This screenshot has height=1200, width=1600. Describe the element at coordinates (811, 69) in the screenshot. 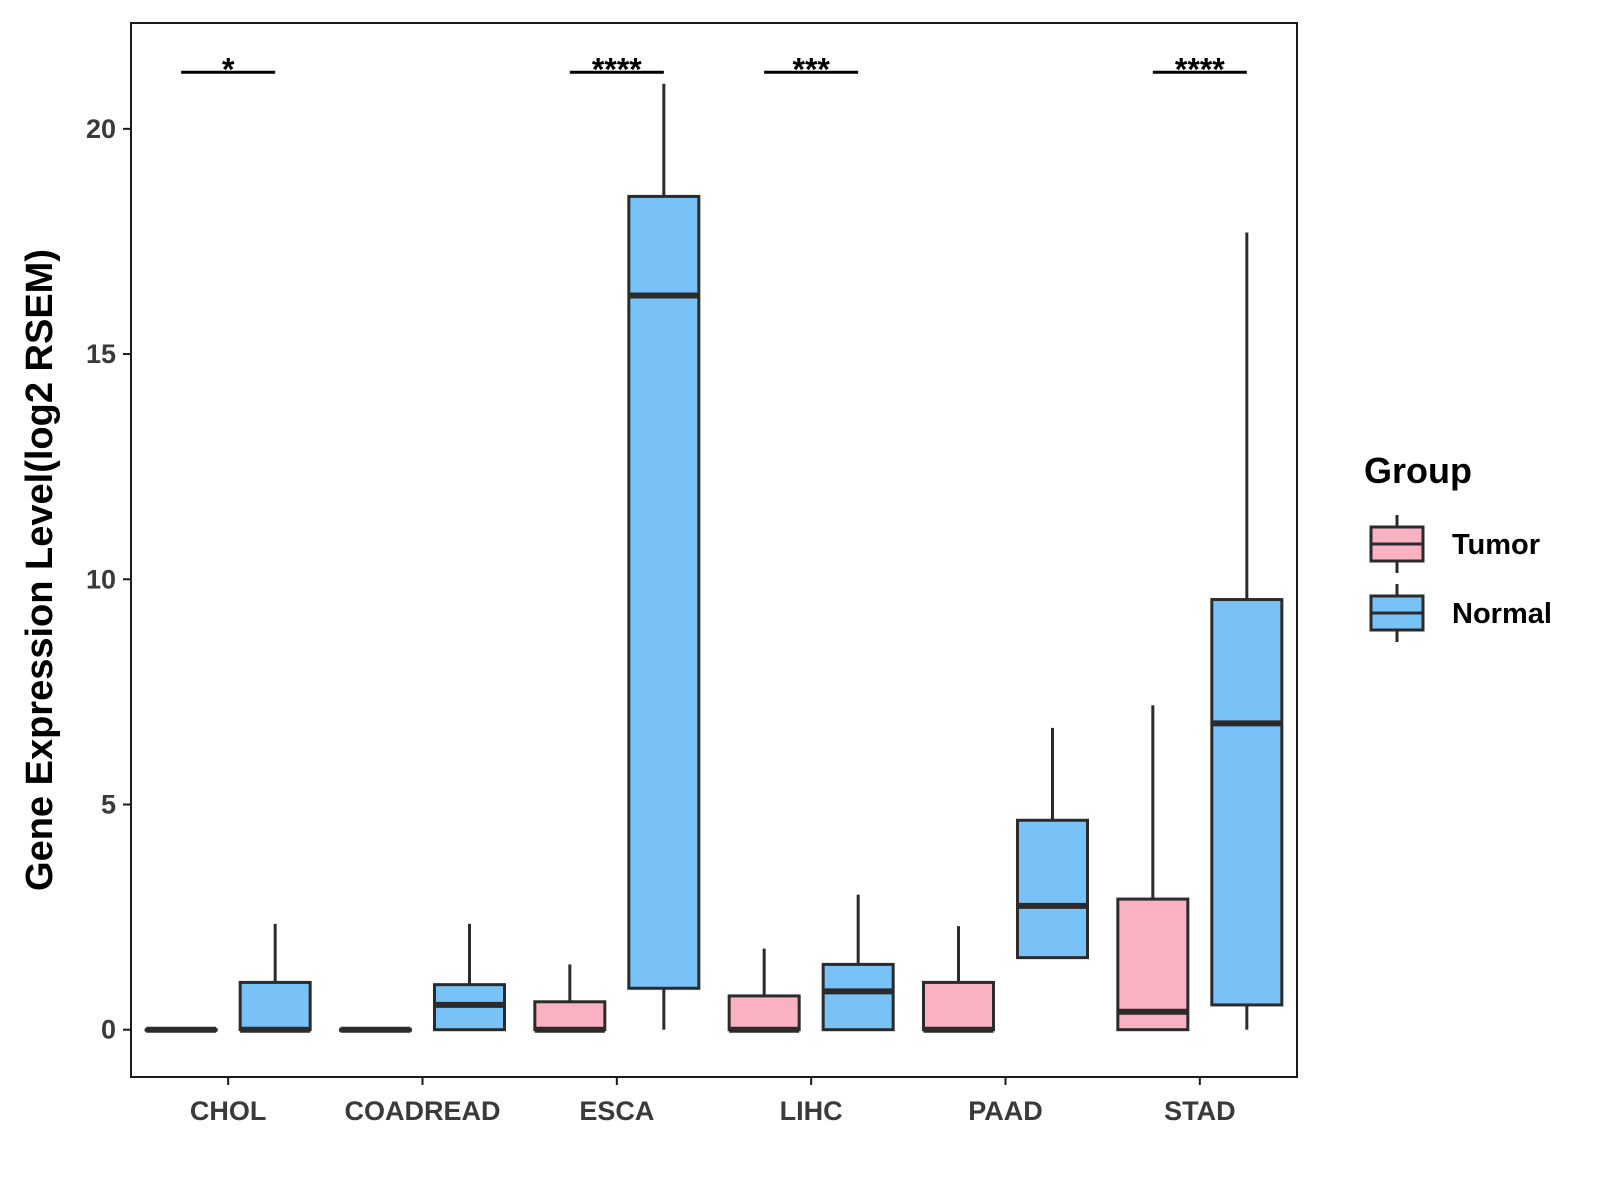

I see `significance-label-lihc: ***` at that location.